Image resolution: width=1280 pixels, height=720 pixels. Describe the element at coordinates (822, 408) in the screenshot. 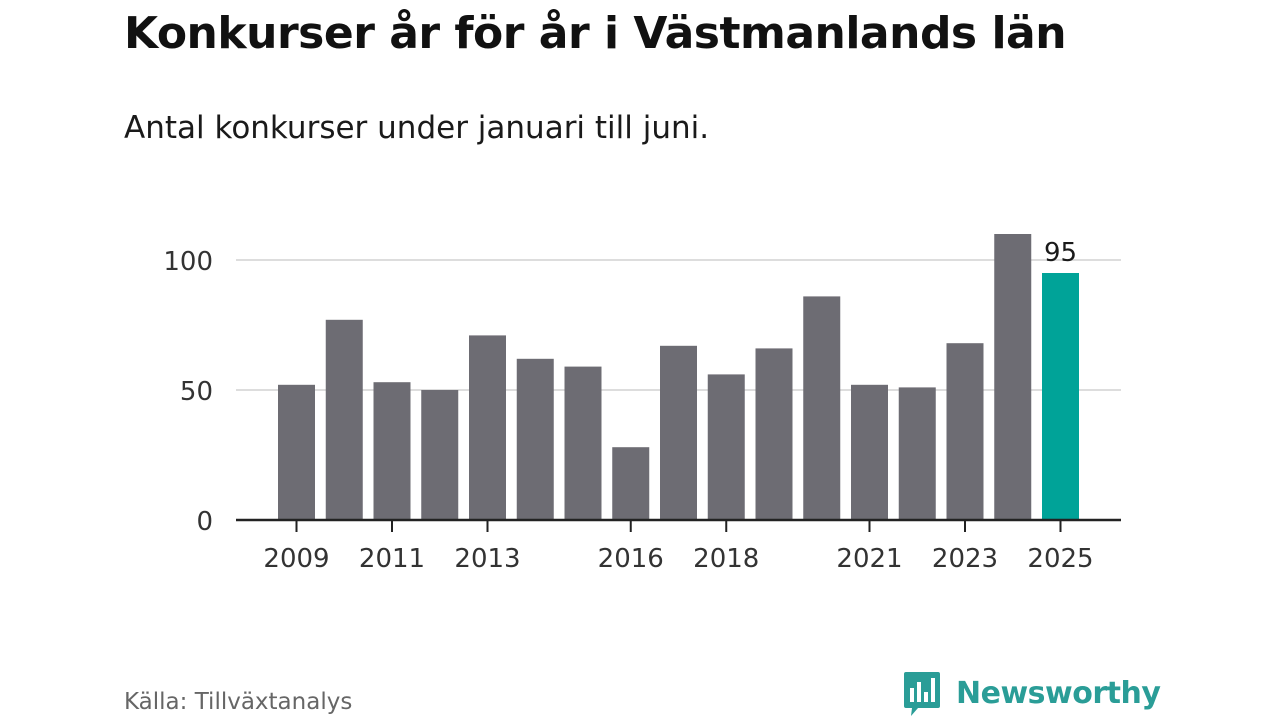

I see `bar-2020` at that location.